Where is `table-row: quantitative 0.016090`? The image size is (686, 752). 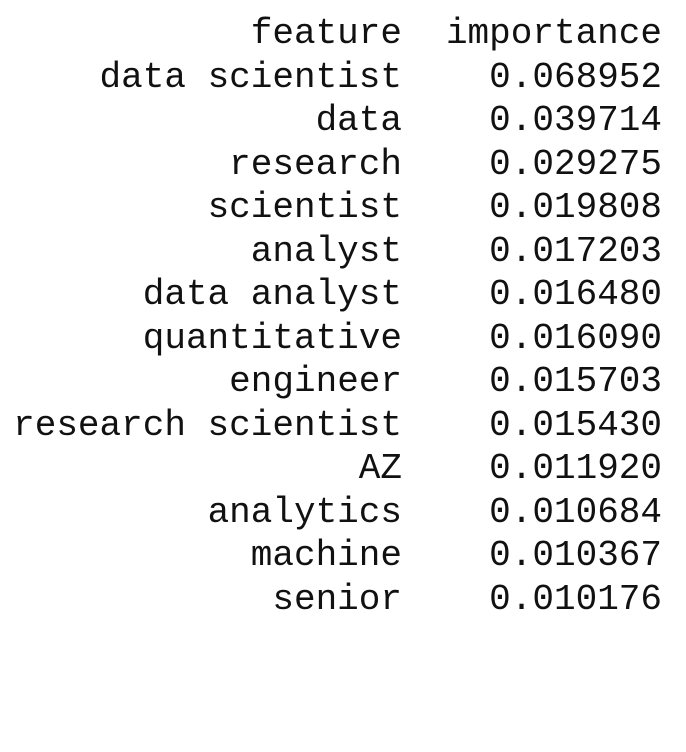 table-row: quantitative 0.016090 is located at coordinates (343, 339).